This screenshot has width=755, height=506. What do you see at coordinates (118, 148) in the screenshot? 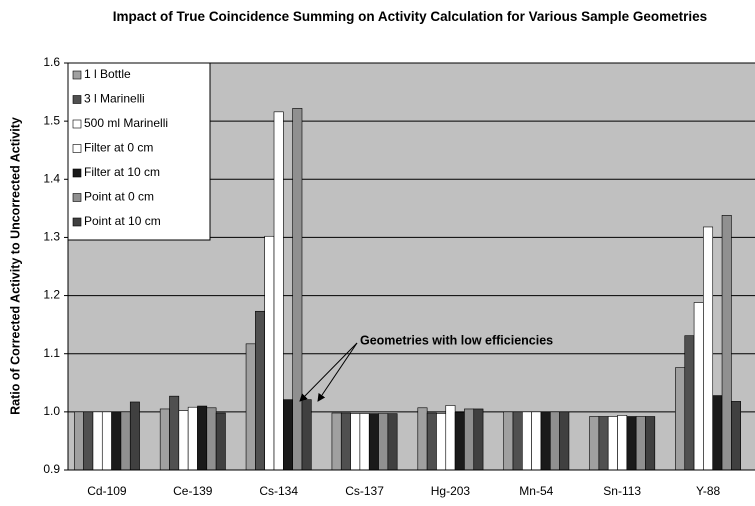
I see `legend-label: Filter at 0 cm` at bounding box center [118, 148].